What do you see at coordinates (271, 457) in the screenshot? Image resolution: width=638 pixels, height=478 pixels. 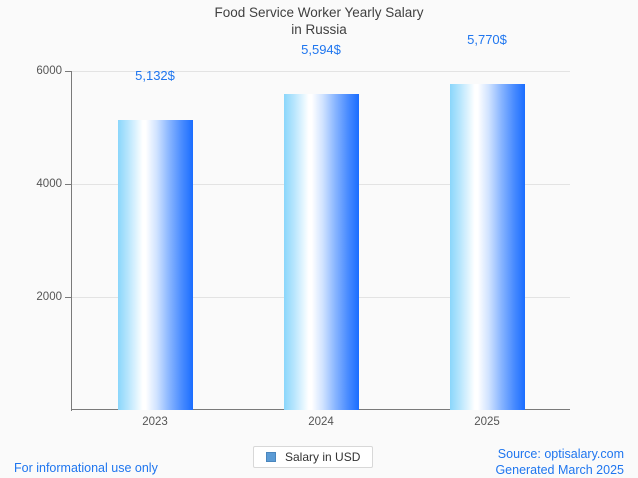 I see `legend-swatch-icon` at bounding box center [271, 457].